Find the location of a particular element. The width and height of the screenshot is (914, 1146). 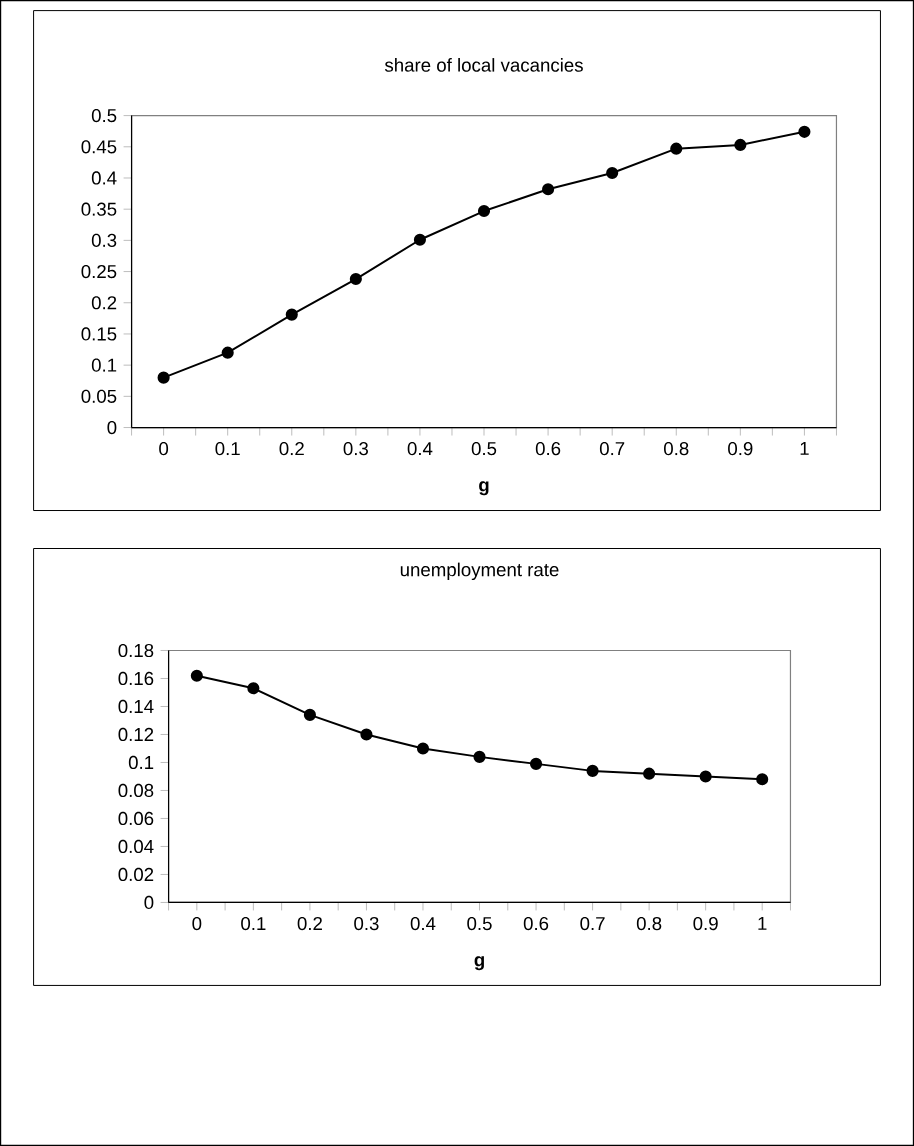

y-tick-label: 0.5 is located at coordinates (104, 115).